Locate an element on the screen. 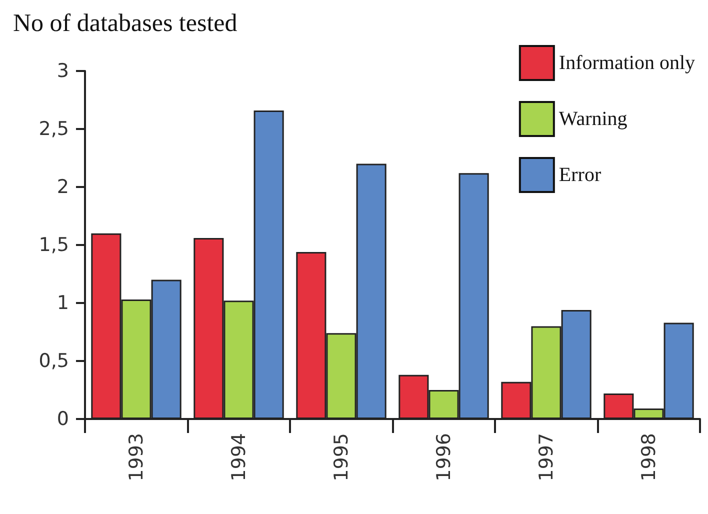 Image resolution: width=708 pixels, height=514 pixels. legend-label: Error is located at coordinates (580, 175).